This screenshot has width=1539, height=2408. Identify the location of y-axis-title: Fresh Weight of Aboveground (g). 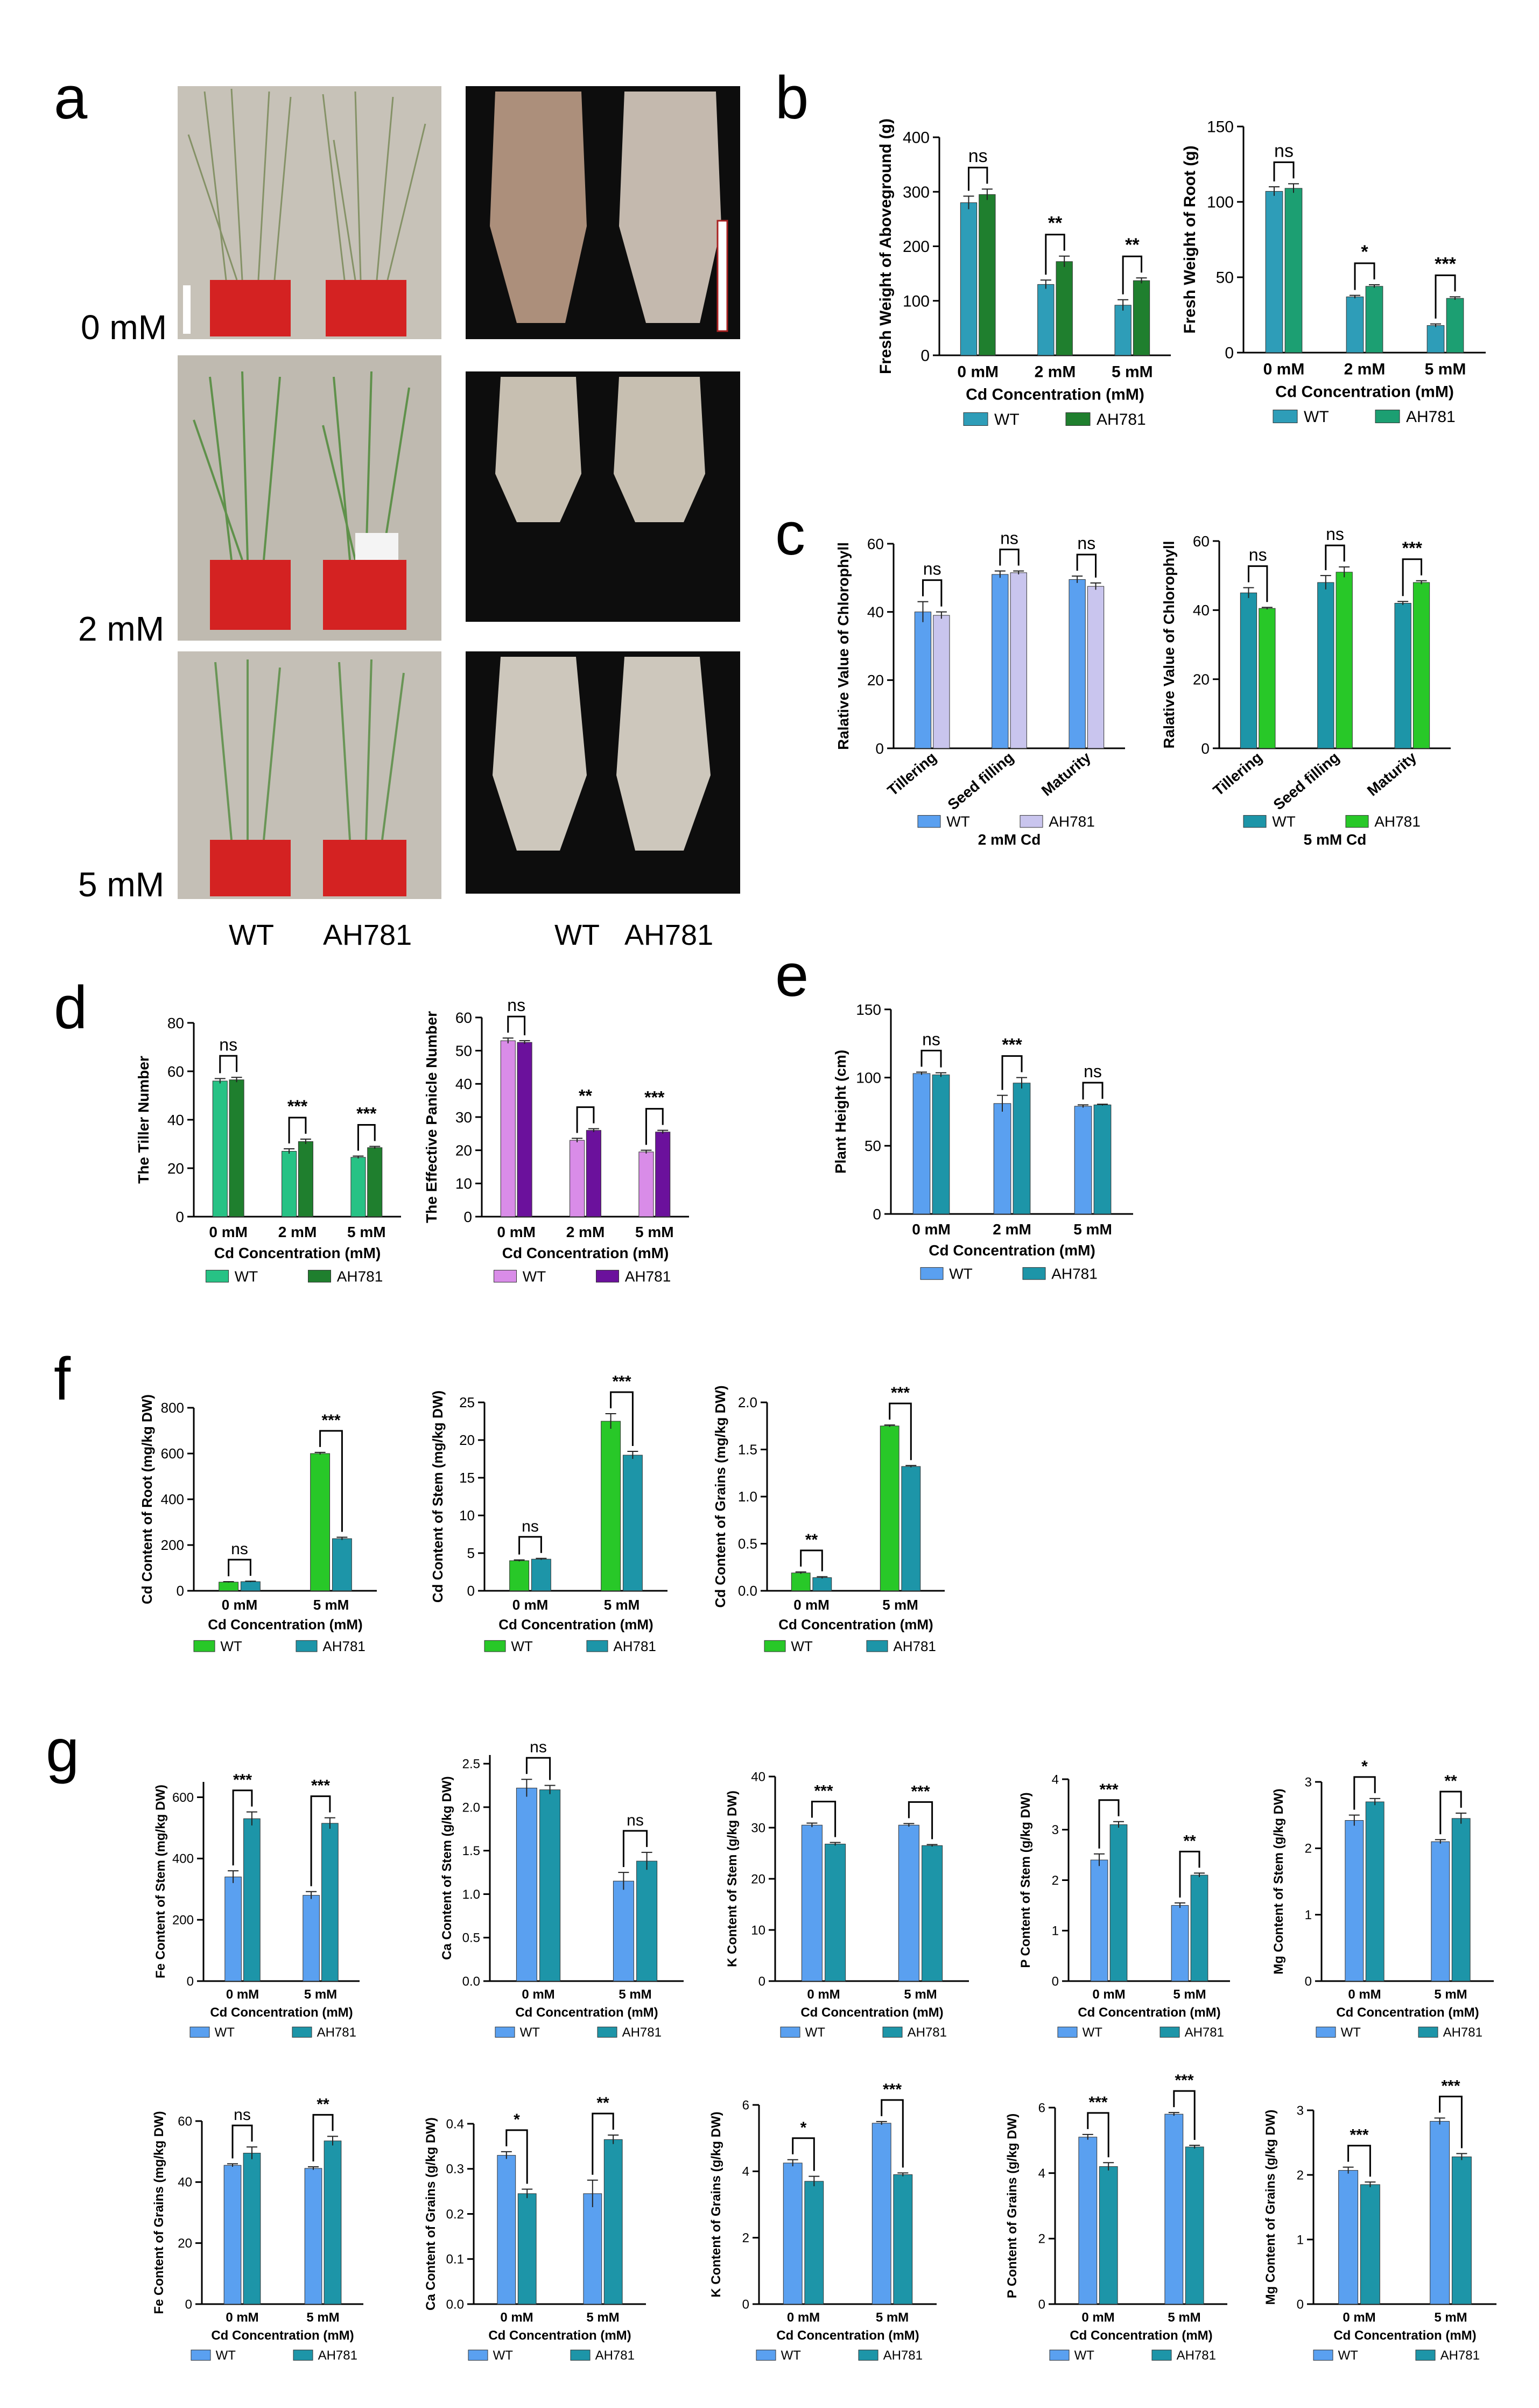
(886, 246).